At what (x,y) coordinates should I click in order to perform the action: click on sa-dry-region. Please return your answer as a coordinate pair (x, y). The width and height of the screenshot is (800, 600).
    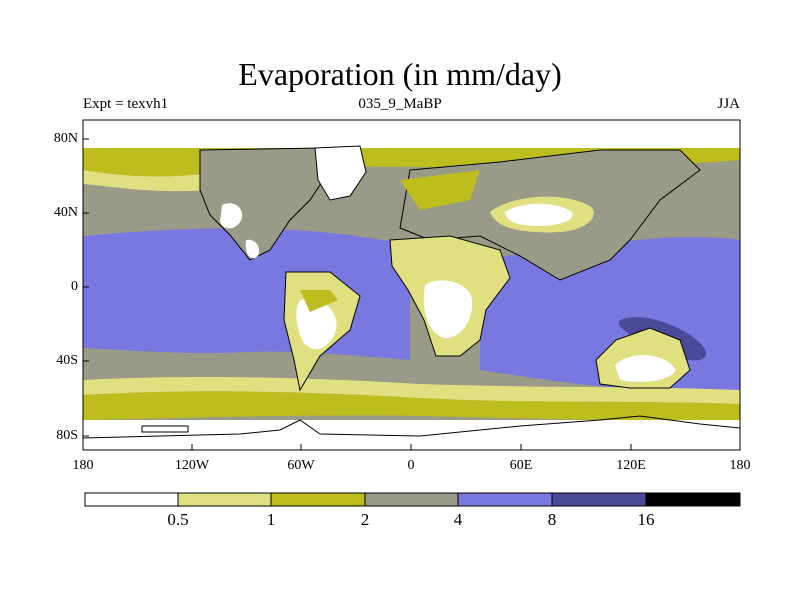
    Looking at the image, I should click on (316, 324).